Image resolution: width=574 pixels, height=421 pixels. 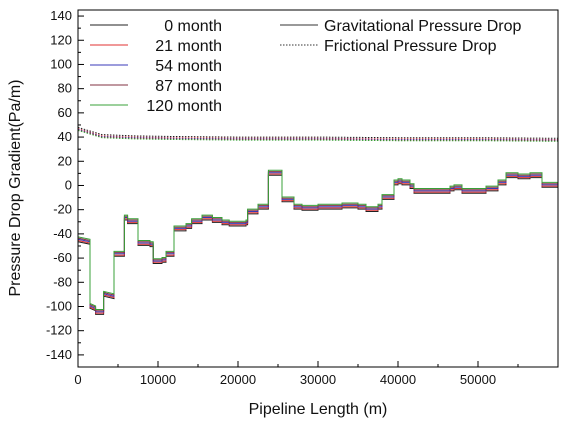 I want to click on y-axis-title: Pressure Drop Gradient(Pa/m), so click(x=15, y=188).